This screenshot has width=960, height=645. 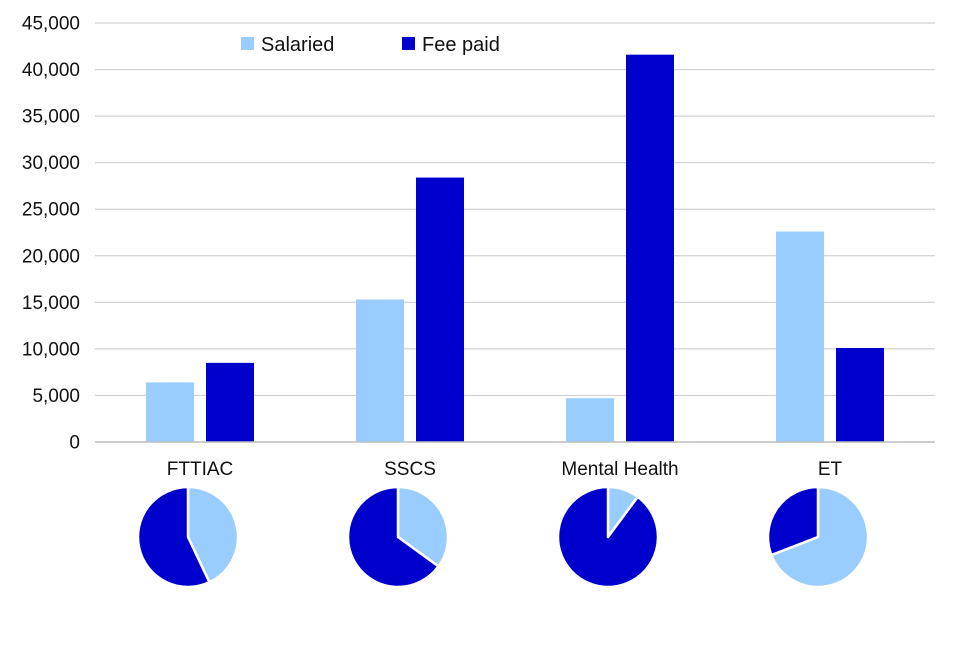 What do you see at coordinates (650, 248) in the screenshot?
I see `bar-fee-paid-mental-health` at bounding box center [650, 248].